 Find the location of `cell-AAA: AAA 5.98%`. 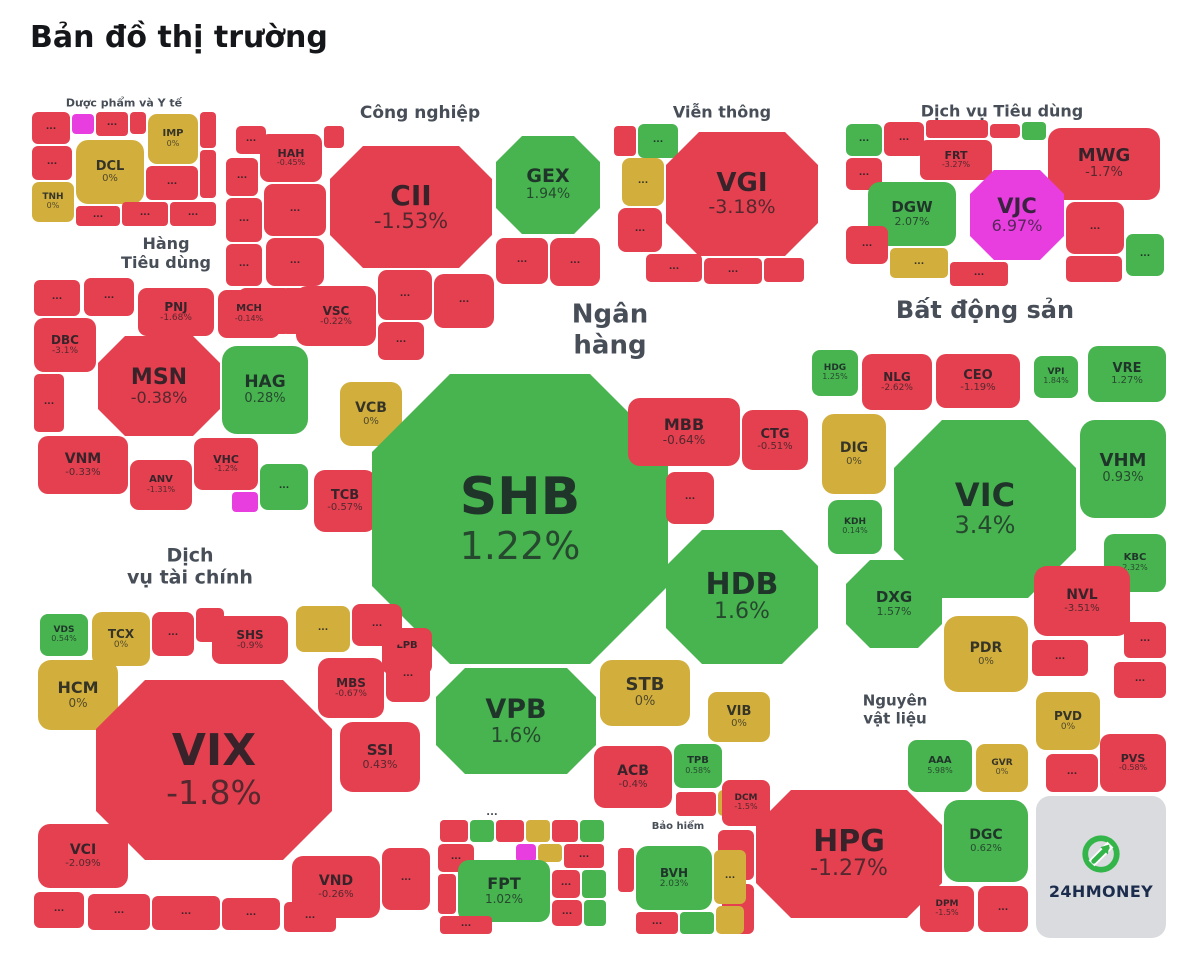

cell-AAA: AAA 5.98% is located at coordinates (940, 766).